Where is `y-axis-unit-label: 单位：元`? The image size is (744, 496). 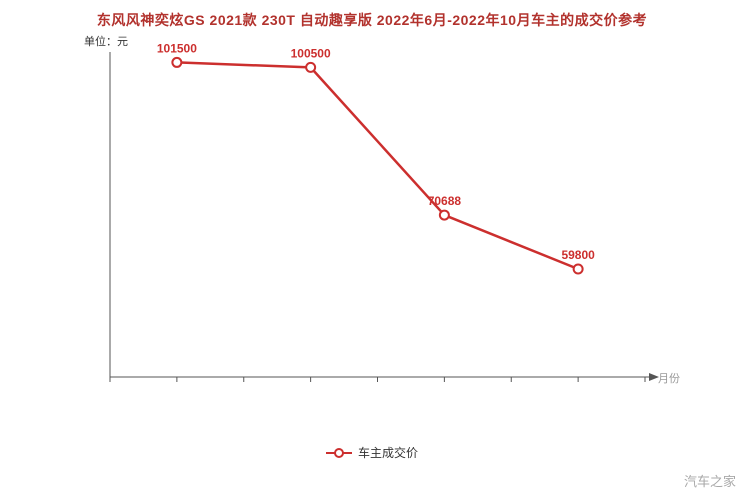 y-axis-unit-label: 单位：元 is located at coordinates (106, 42).